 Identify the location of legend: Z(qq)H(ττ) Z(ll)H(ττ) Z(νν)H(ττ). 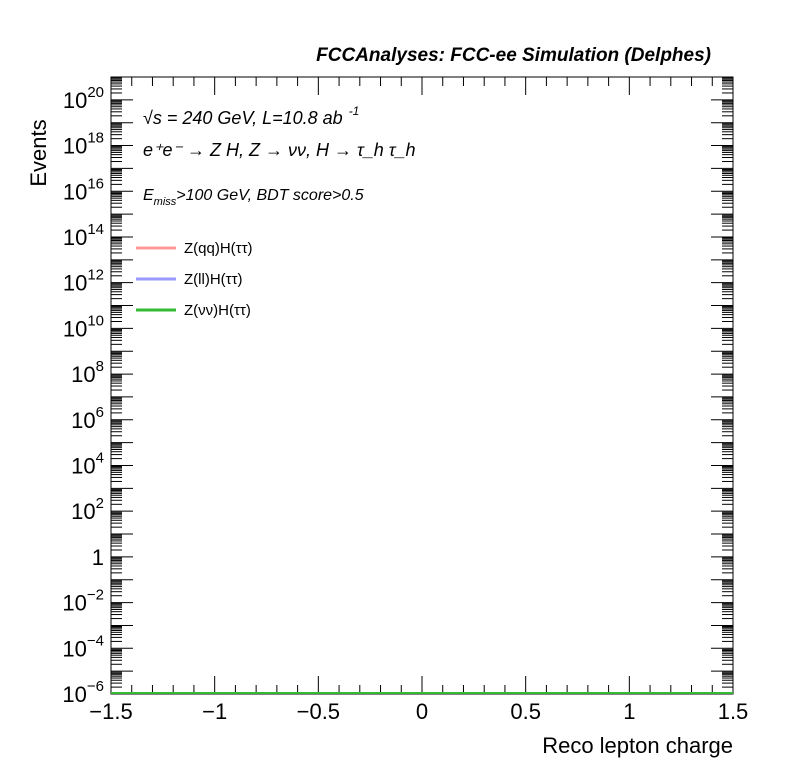
(194, 279).